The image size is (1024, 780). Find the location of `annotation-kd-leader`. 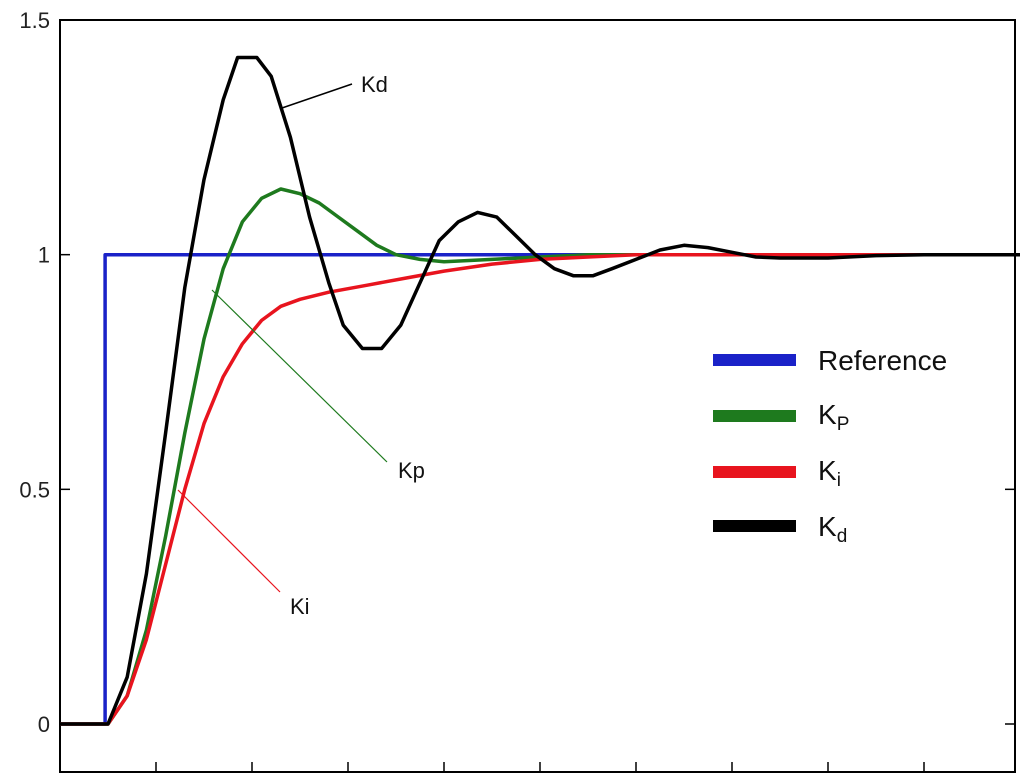

annotation-kd-leader is located at coordinates (317, 96).